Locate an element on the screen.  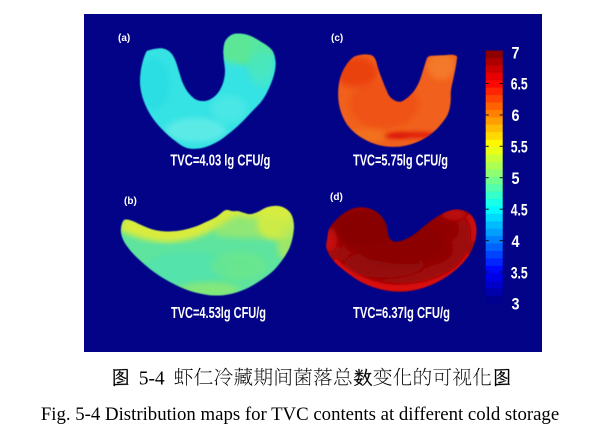
svg-text: TVC=4.53lg CFU/g is located at coordinates (218, 313).